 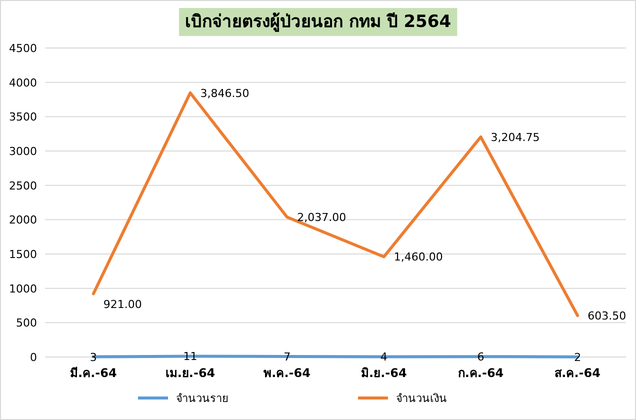 I want to click on data-label: 2, so click(x=578, y=357).